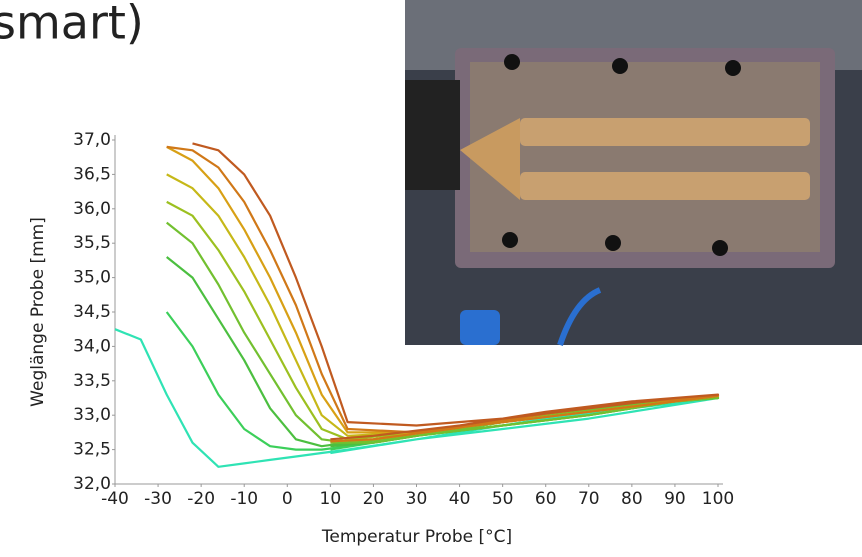  Describe the element at coordinates (92, 174) in the screenshot. I see `y-tick-label: 36,5` at that location.